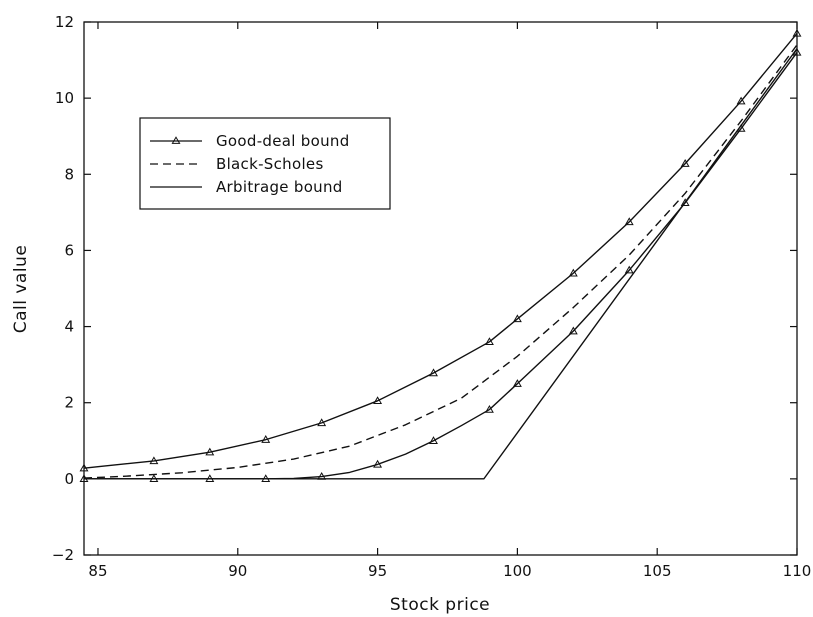 This screenshot has width=813, height=617. Describe the element at coordinates (69, 479) in the screenshot. I see `y-tick-label: 0` at that location.